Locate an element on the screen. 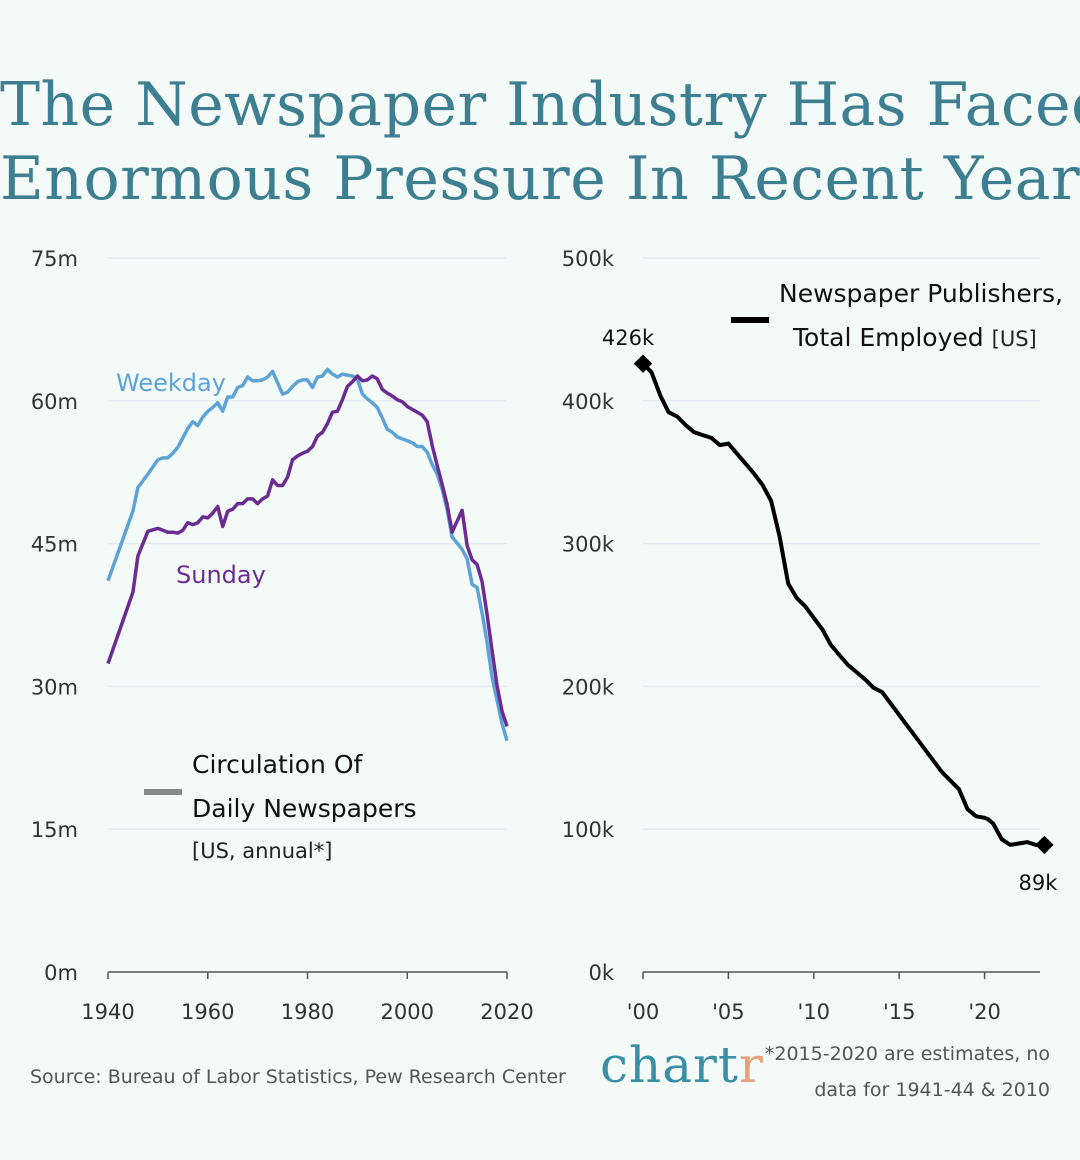  left-y-tick-label: 75m is located at coordinates (54, 259).